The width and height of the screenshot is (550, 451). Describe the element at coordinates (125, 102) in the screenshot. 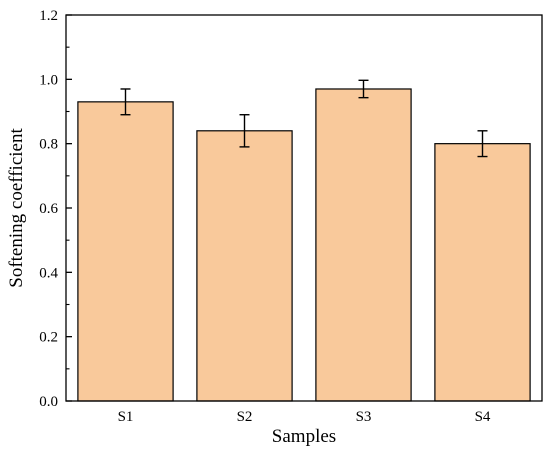

I see `error-bar-s1` at that location.